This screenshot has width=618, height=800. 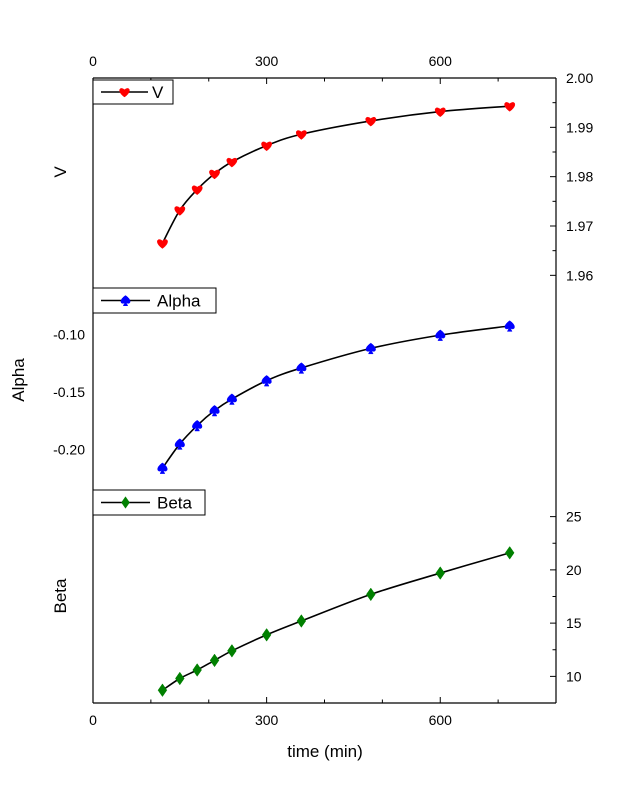 What do you see at coordinates (574, 676) in the screenshot?
I see `y-tick-label: 10` at bounding box center [574, 676].